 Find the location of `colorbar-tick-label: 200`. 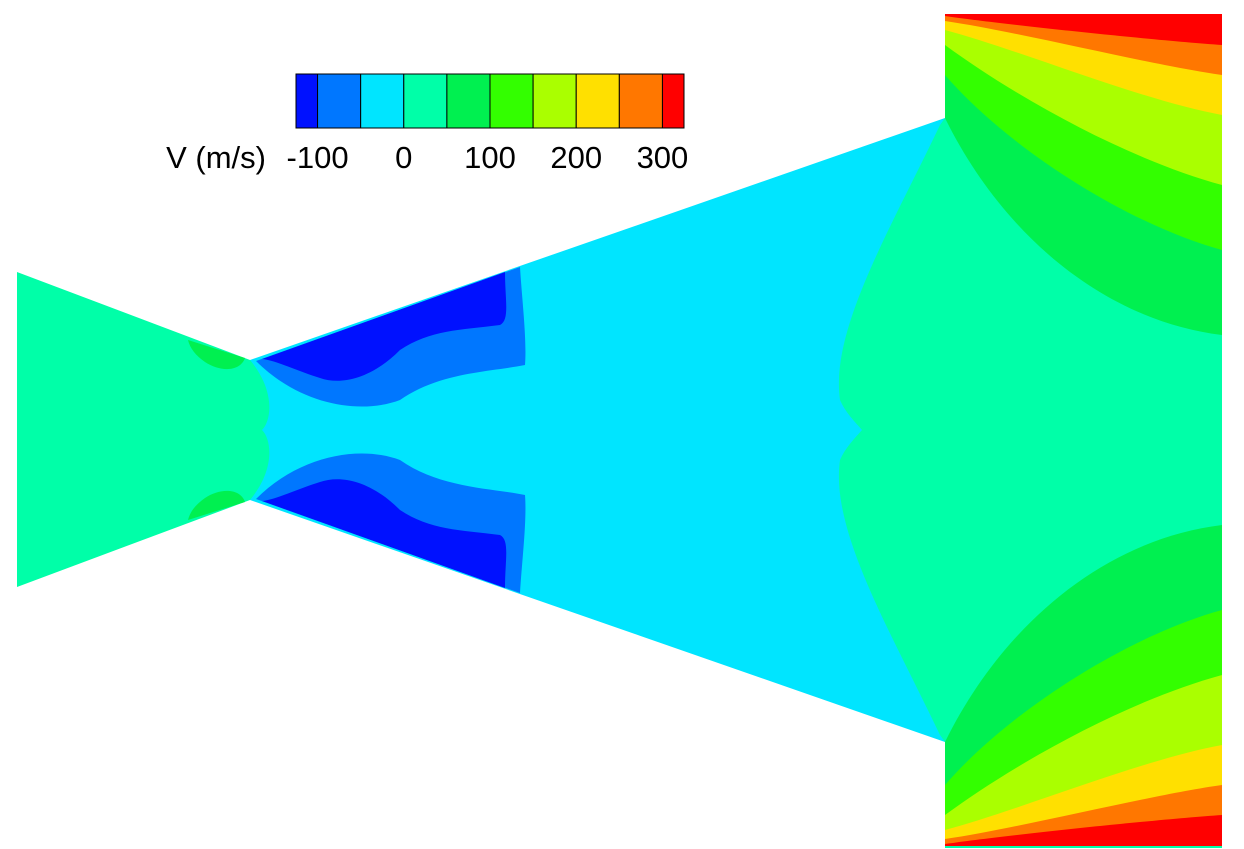

colorbar-tick-label: 200 is located at coordinates (576, 157).